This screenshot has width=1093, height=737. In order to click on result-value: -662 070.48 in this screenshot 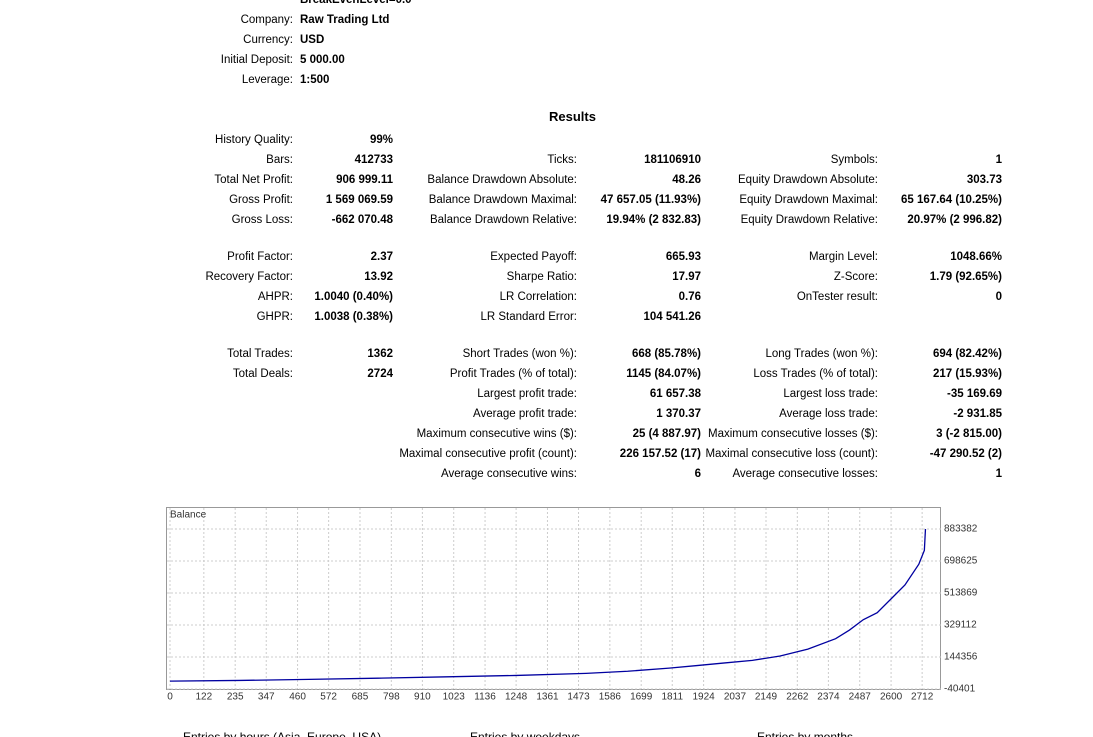, I will do `click(362, 220)`.